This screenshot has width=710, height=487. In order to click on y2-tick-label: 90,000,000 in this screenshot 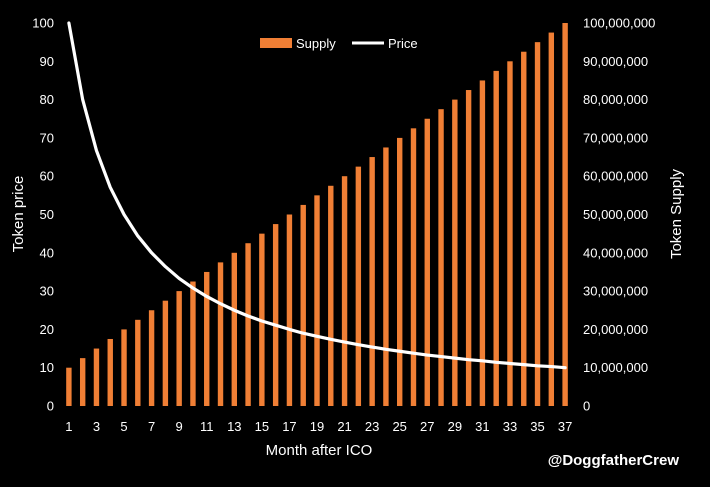, I will do `click(615, 61)`.